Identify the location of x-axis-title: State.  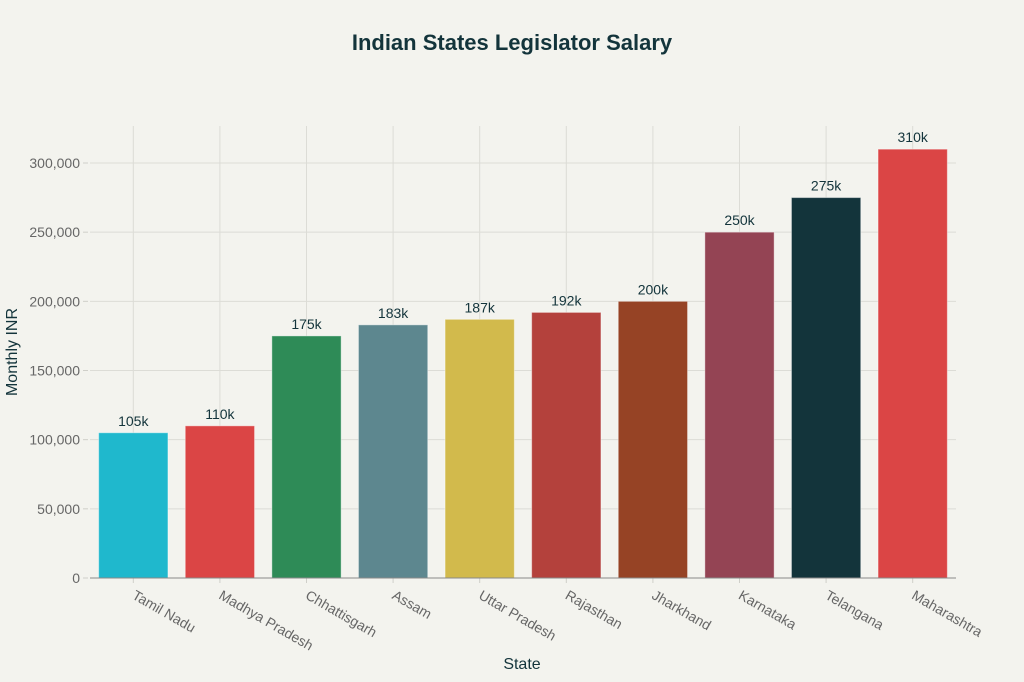
(521, 664).